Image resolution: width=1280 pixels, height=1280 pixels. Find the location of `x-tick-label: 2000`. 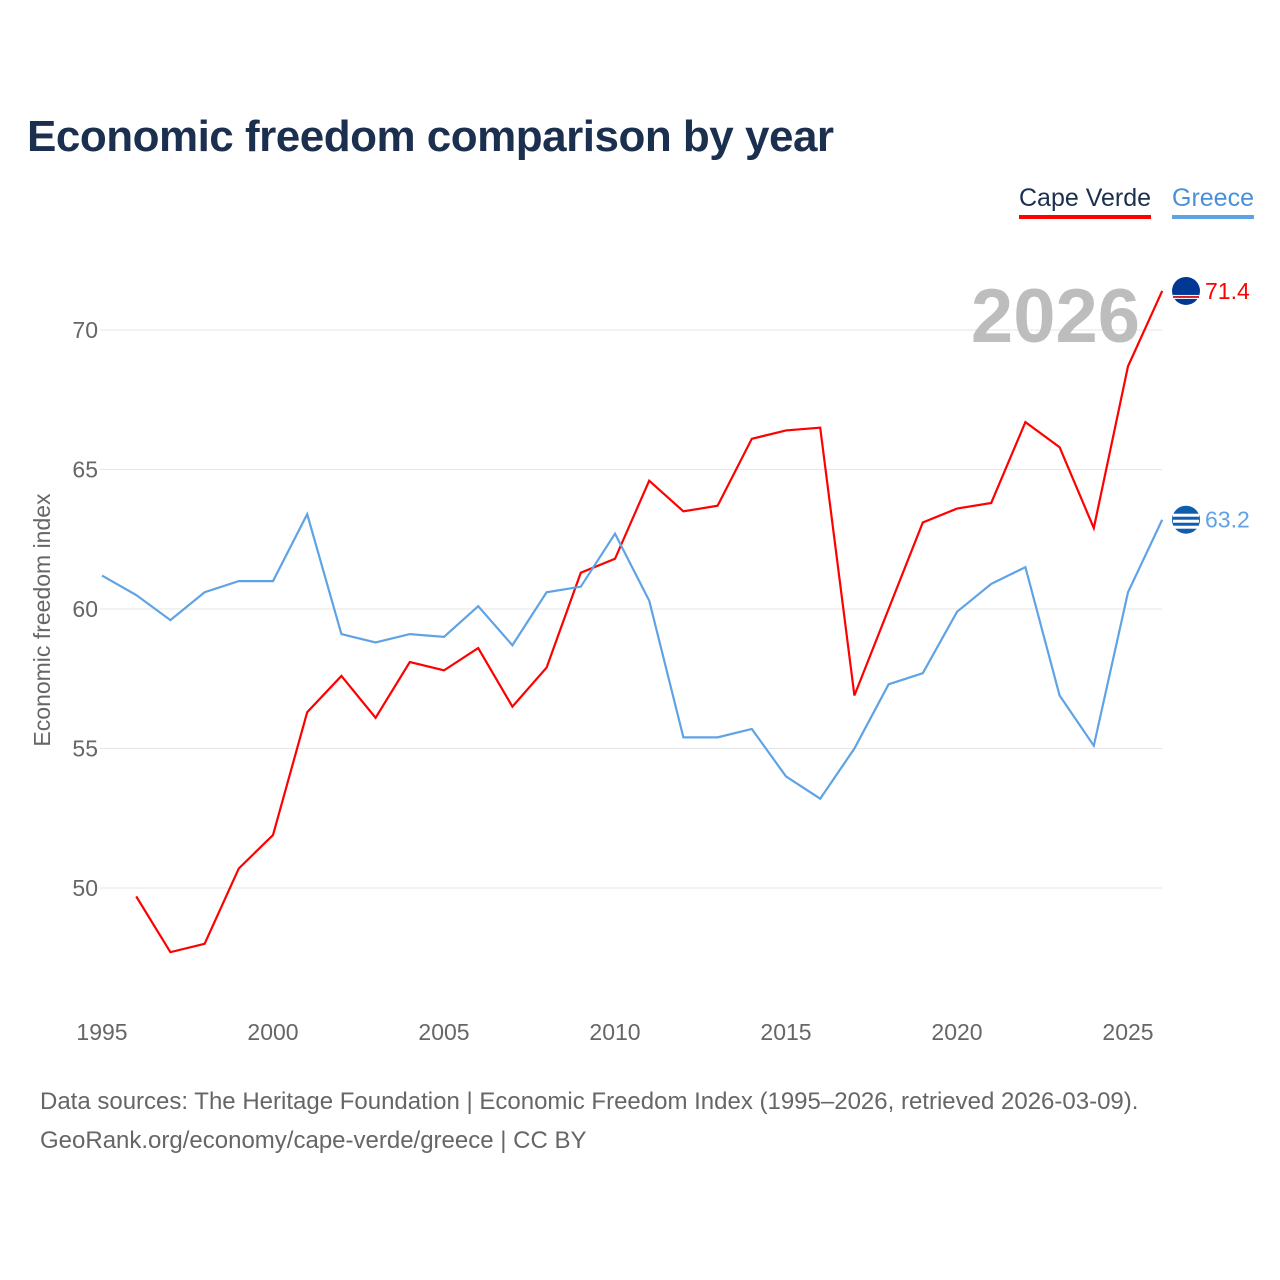

x-tick-label: 2000 is located at coordinates (272, 1032).